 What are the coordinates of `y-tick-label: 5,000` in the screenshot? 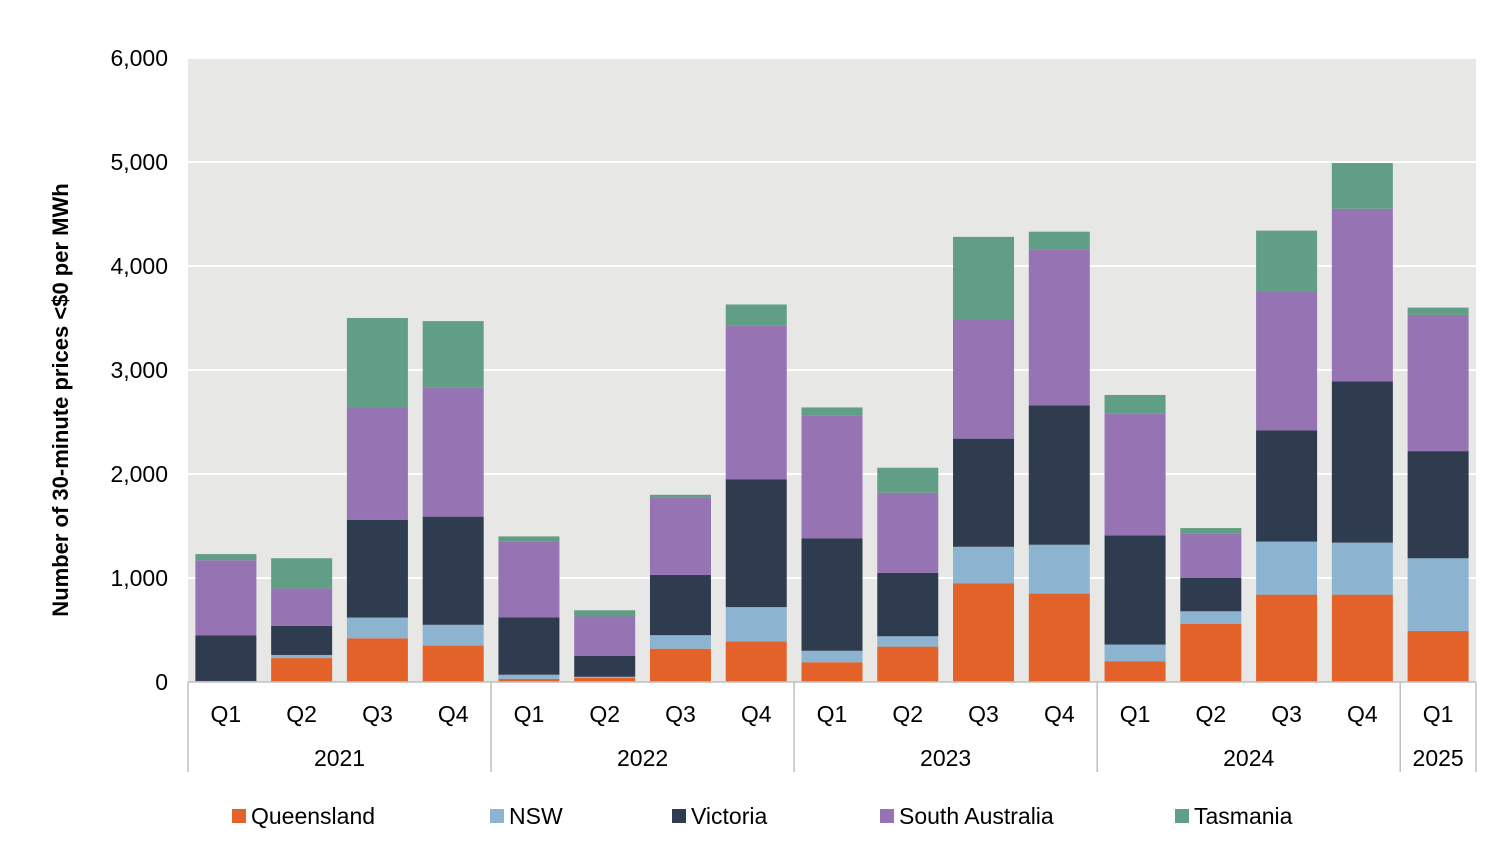 It's located at (139, 162).